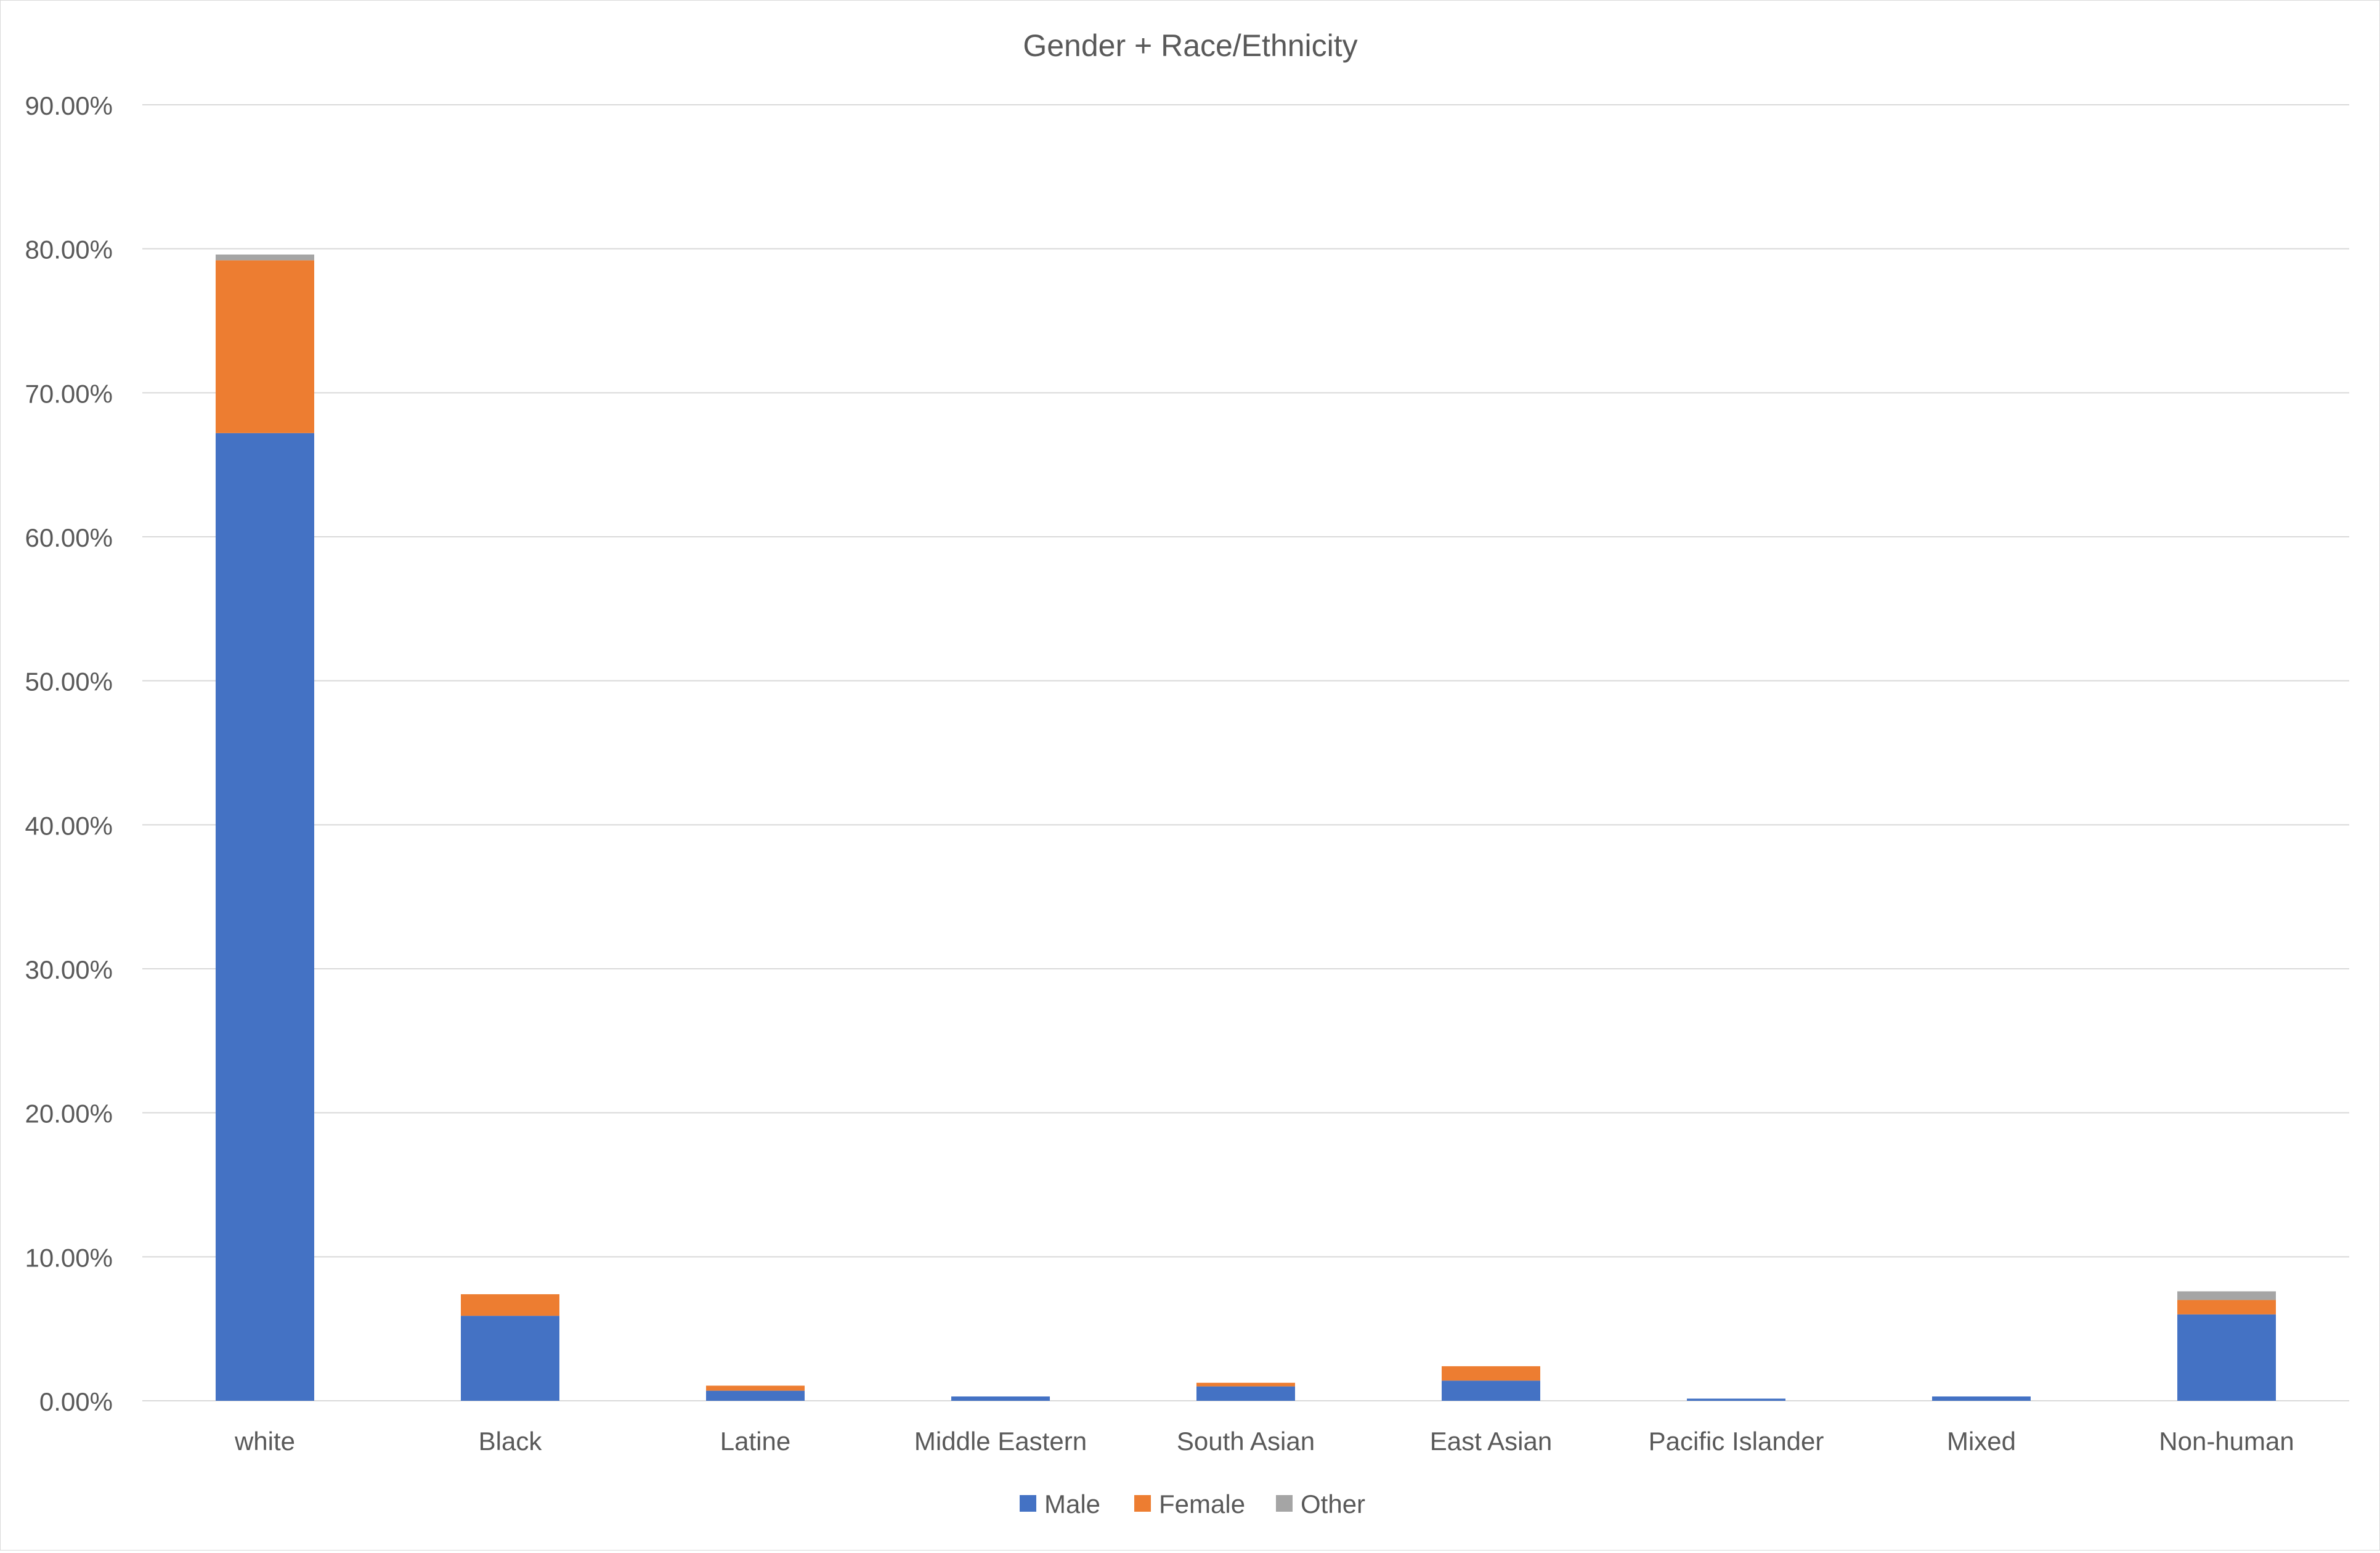 This screenshot has width=2380, height=1553. What do you see at coordinates (1001, 1441) in the screenshot?
I see `x-tick-label: Middle Eastern` at bounding box center [1001, 1441].